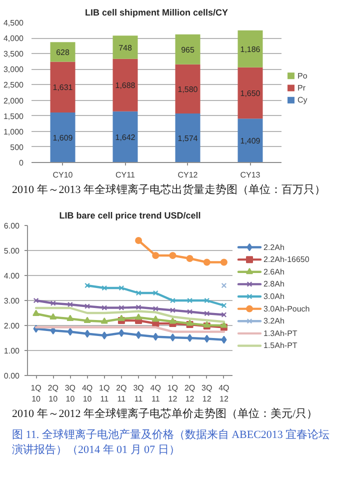 This screenshot has height=478, width=341. What do you see at coordinates (190, 394) in the screenshot?
I see `x-tick-label: 2Q 12` at bounding box center [190, 394].